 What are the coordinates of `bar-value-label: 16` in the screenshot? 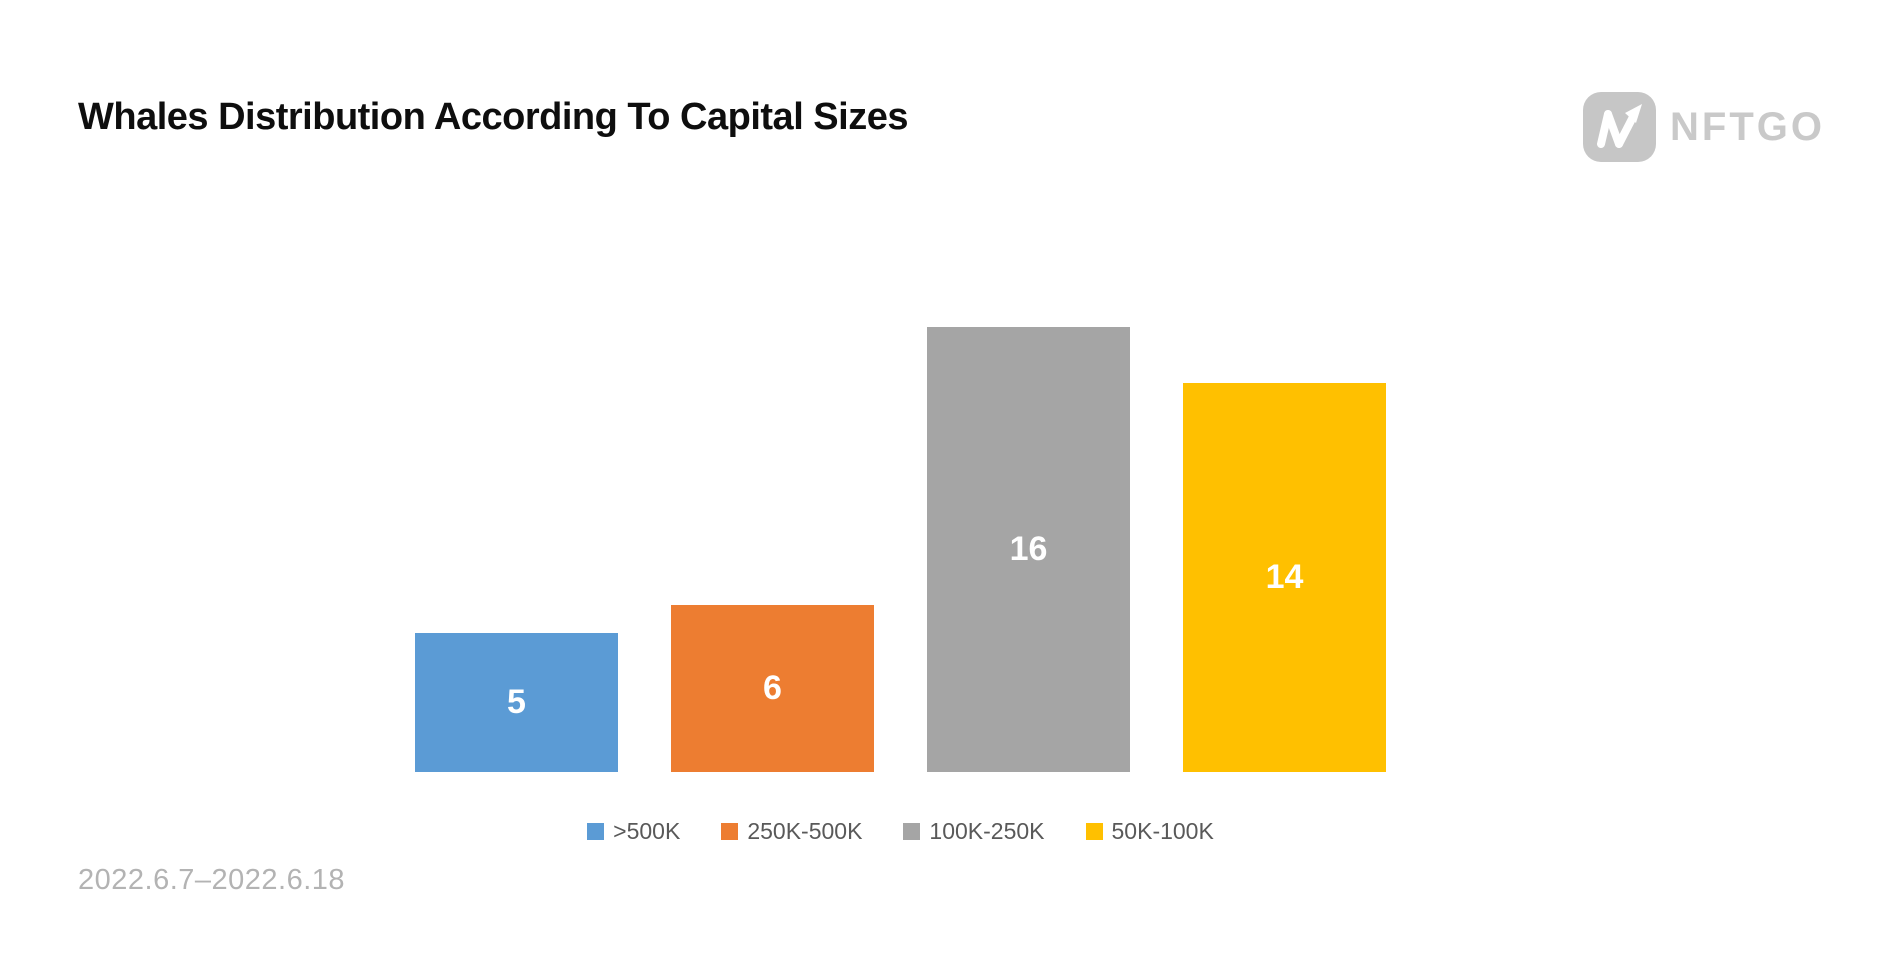 It's located at (1028, 549).